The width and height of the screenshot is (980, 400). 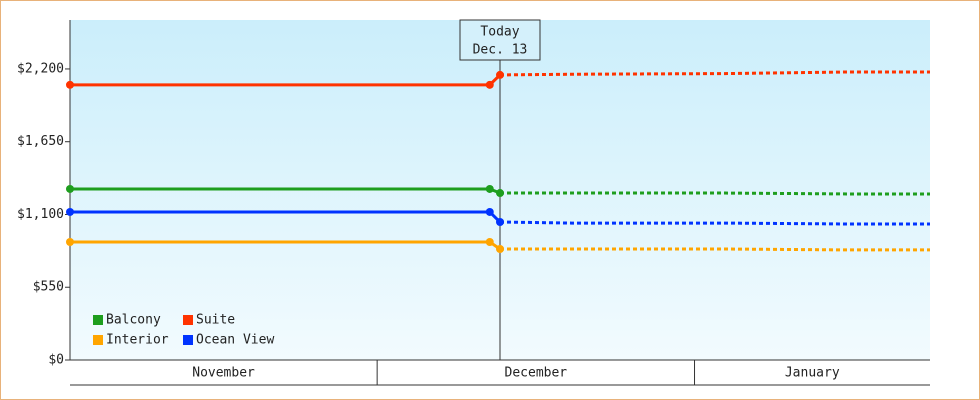 I want to click on y-tick-label: $0, so click(x=56, y=360).